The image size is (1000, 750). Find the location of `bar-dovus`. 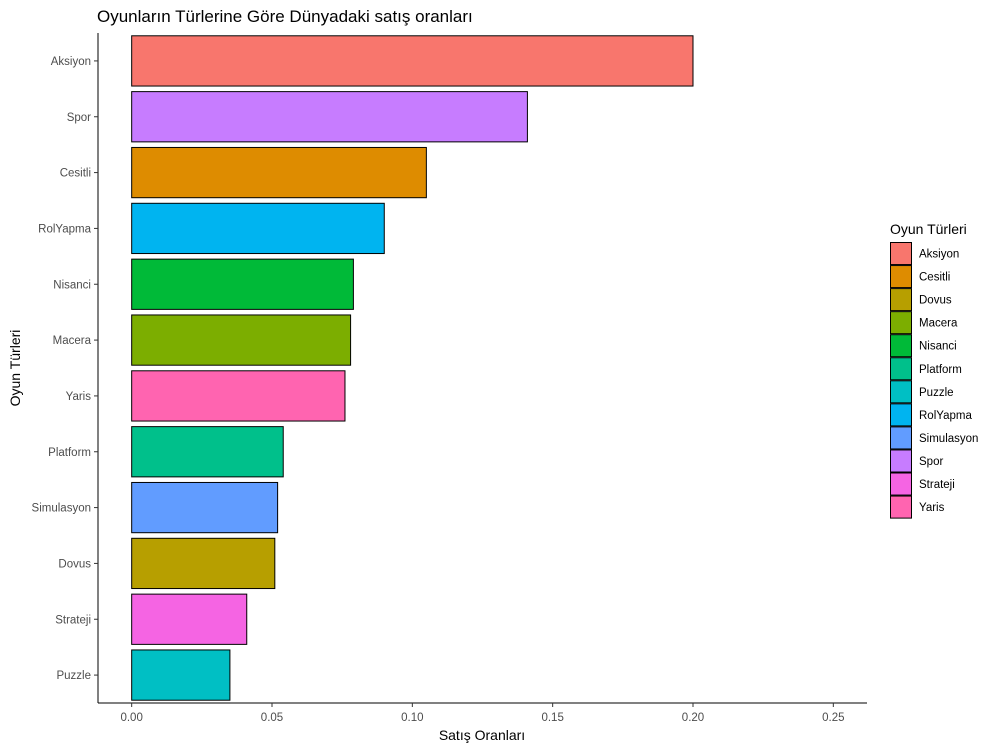

bar-dovus is located at coordinates (203, 563).